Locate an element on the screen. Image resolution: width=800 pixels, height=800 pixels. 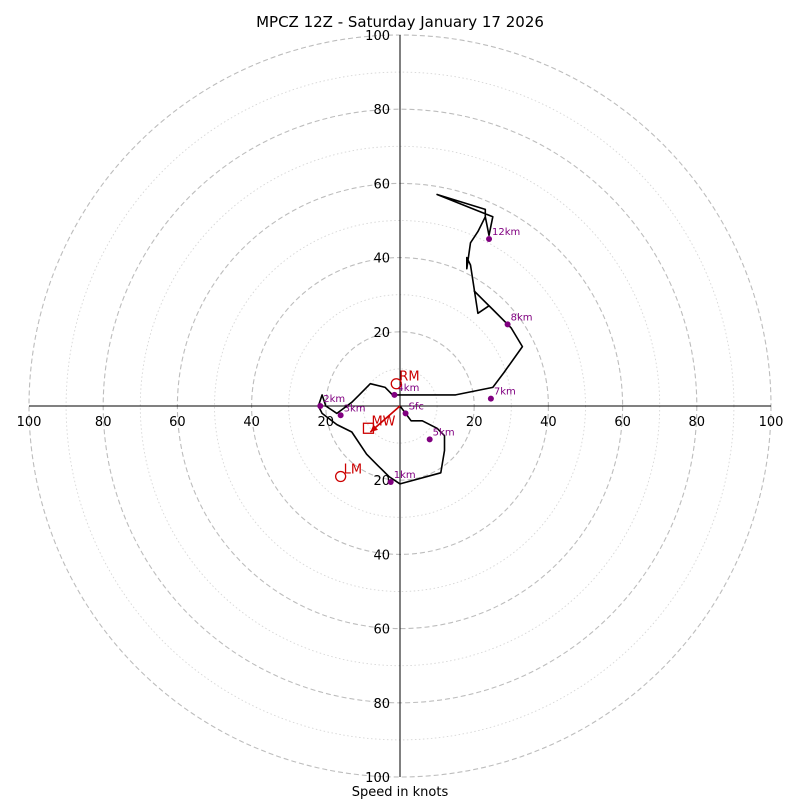
storm-motion-label: RM is located at coordinates (409, 377).